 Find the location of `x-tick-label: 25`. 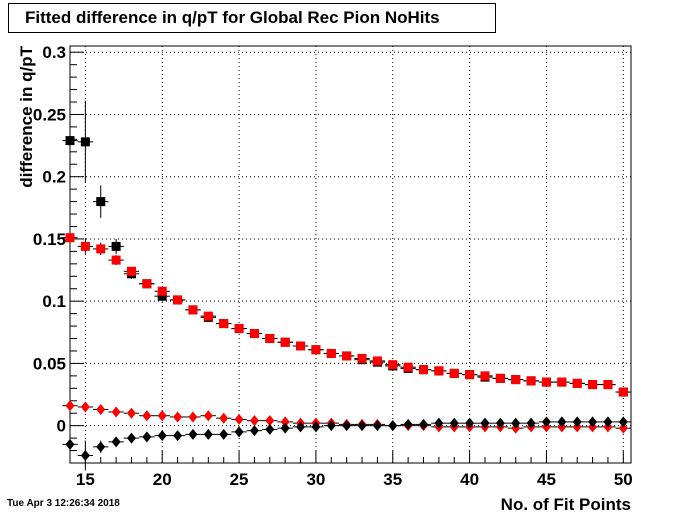

x-tick-label: 25 is located at coordinates (239, 479).